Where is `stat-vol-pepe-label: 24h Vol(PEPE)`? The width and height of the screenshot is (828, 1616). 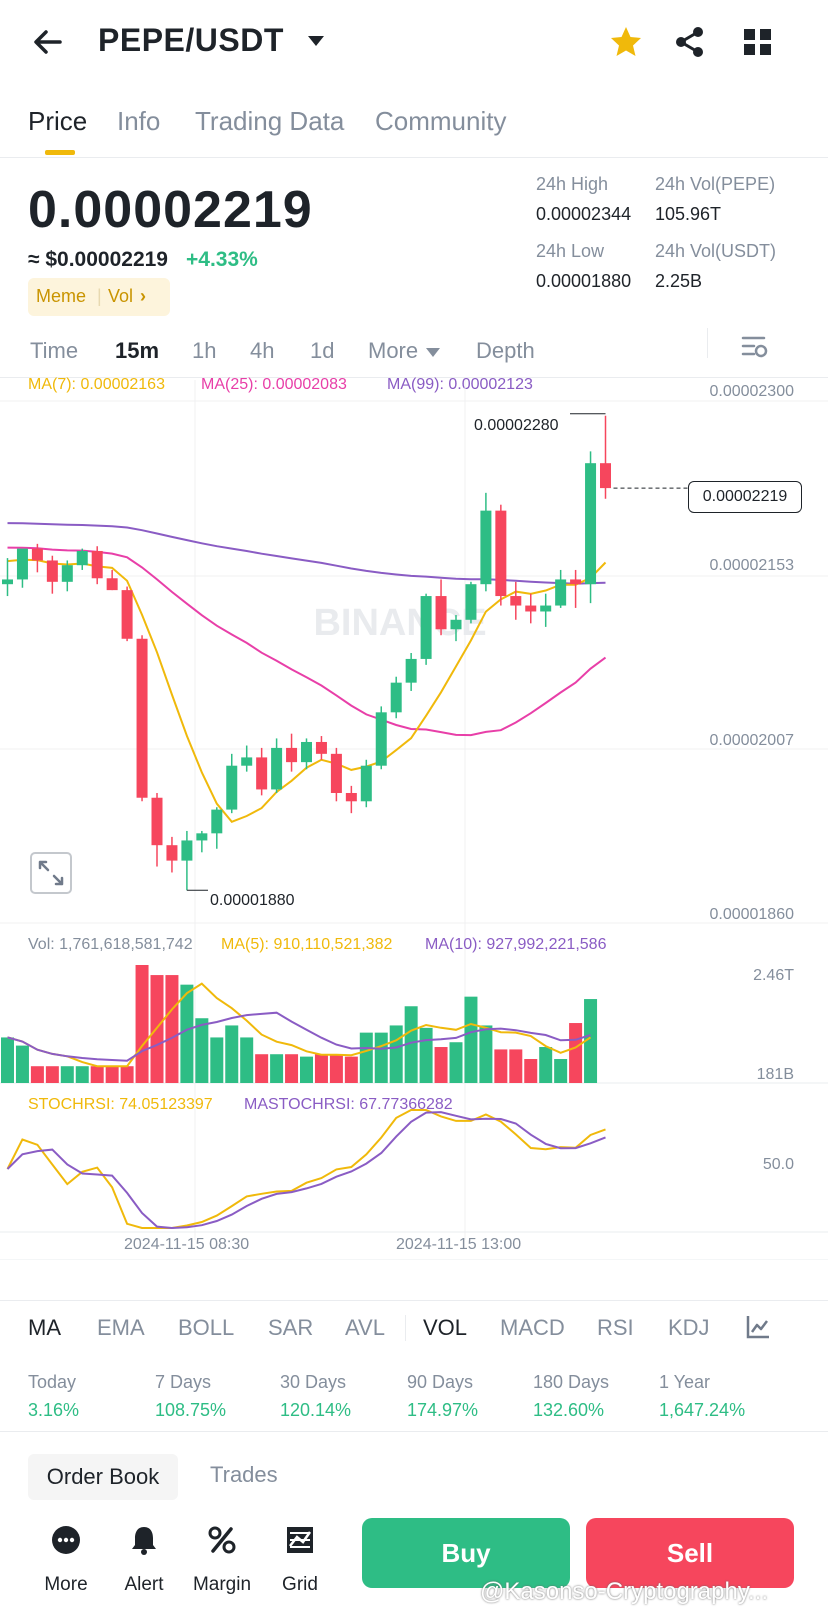
stat-vol-pepe-label: 24h Vol(PEPE) is located at coordinates (715, 184).